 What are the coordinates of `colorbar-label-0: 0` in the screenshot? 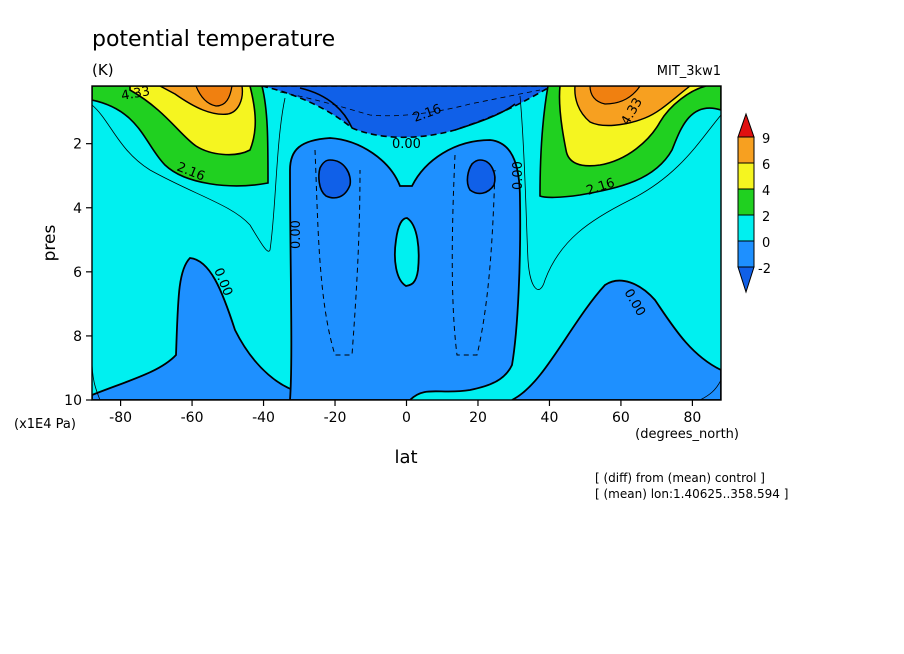 It's located at (766, 243).